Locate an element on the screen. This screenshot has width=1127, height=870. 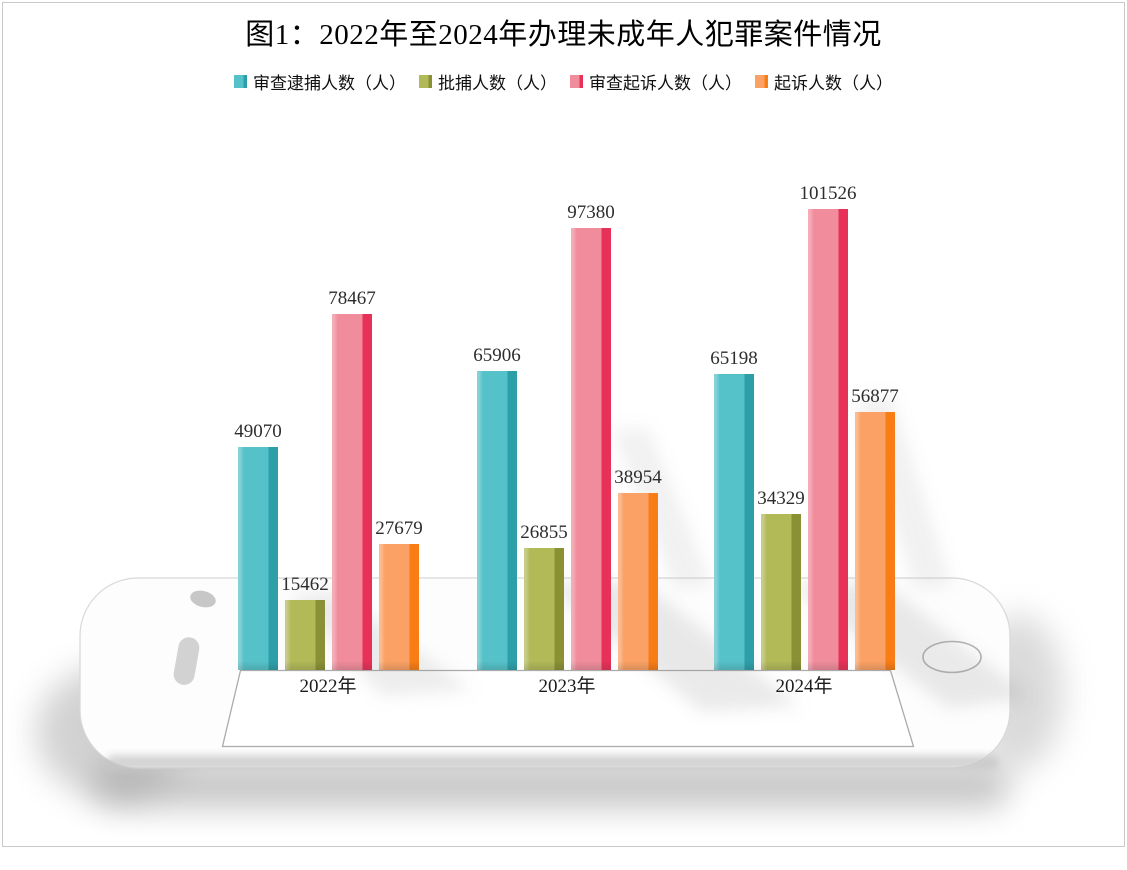
bar-review-arrest-year2 is located at coordinates (497, 520).